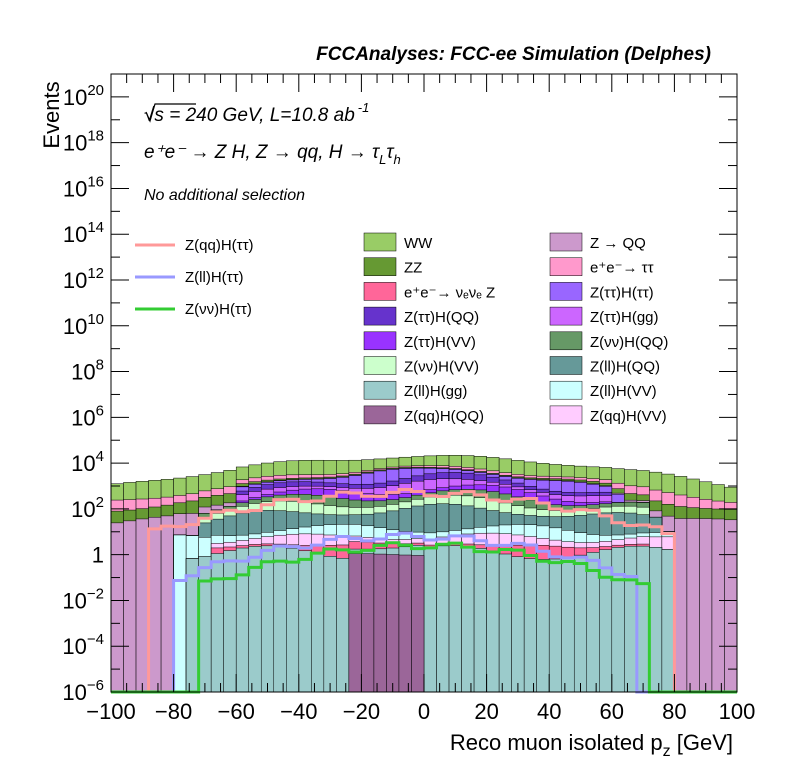  What do you see at coordinates (98, 555) in the screenshot?
I see `y-tick-label: 1` at bounding box center [98, 555].